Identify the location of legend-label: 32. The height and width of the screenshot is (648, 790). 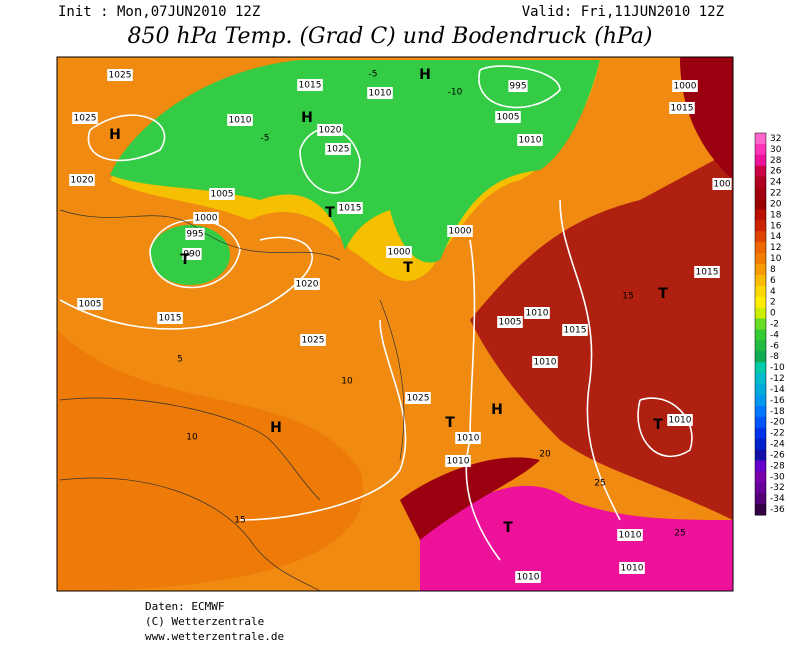
(775, 139).